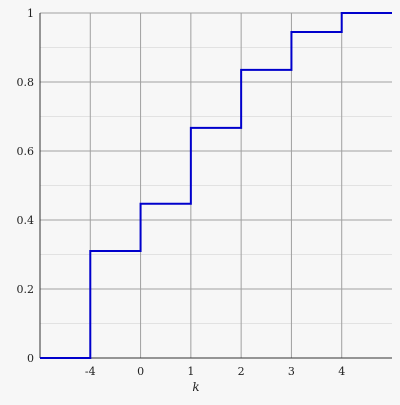 The width and height of the screenshot is (400, 405). What do you see at coordinates (26, 151) in the screenshot?
I see `y-tick-label: 0.6` at bounding box center [26, 151].